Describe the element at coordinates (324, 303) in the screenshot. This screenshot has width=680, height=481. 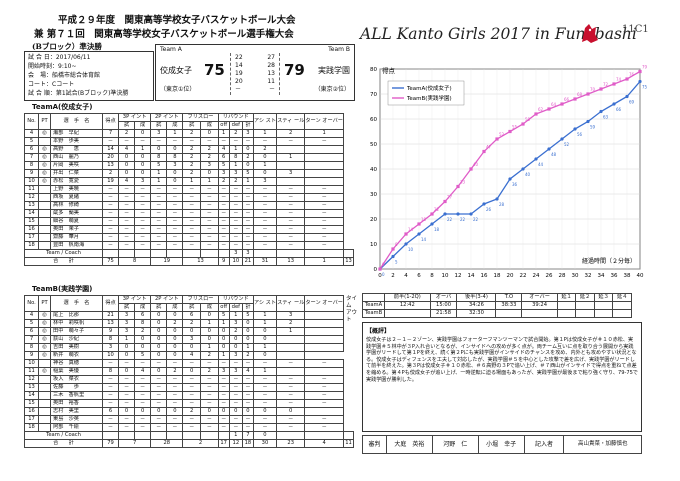
I see `column-header: ターン オーバー` at that location.